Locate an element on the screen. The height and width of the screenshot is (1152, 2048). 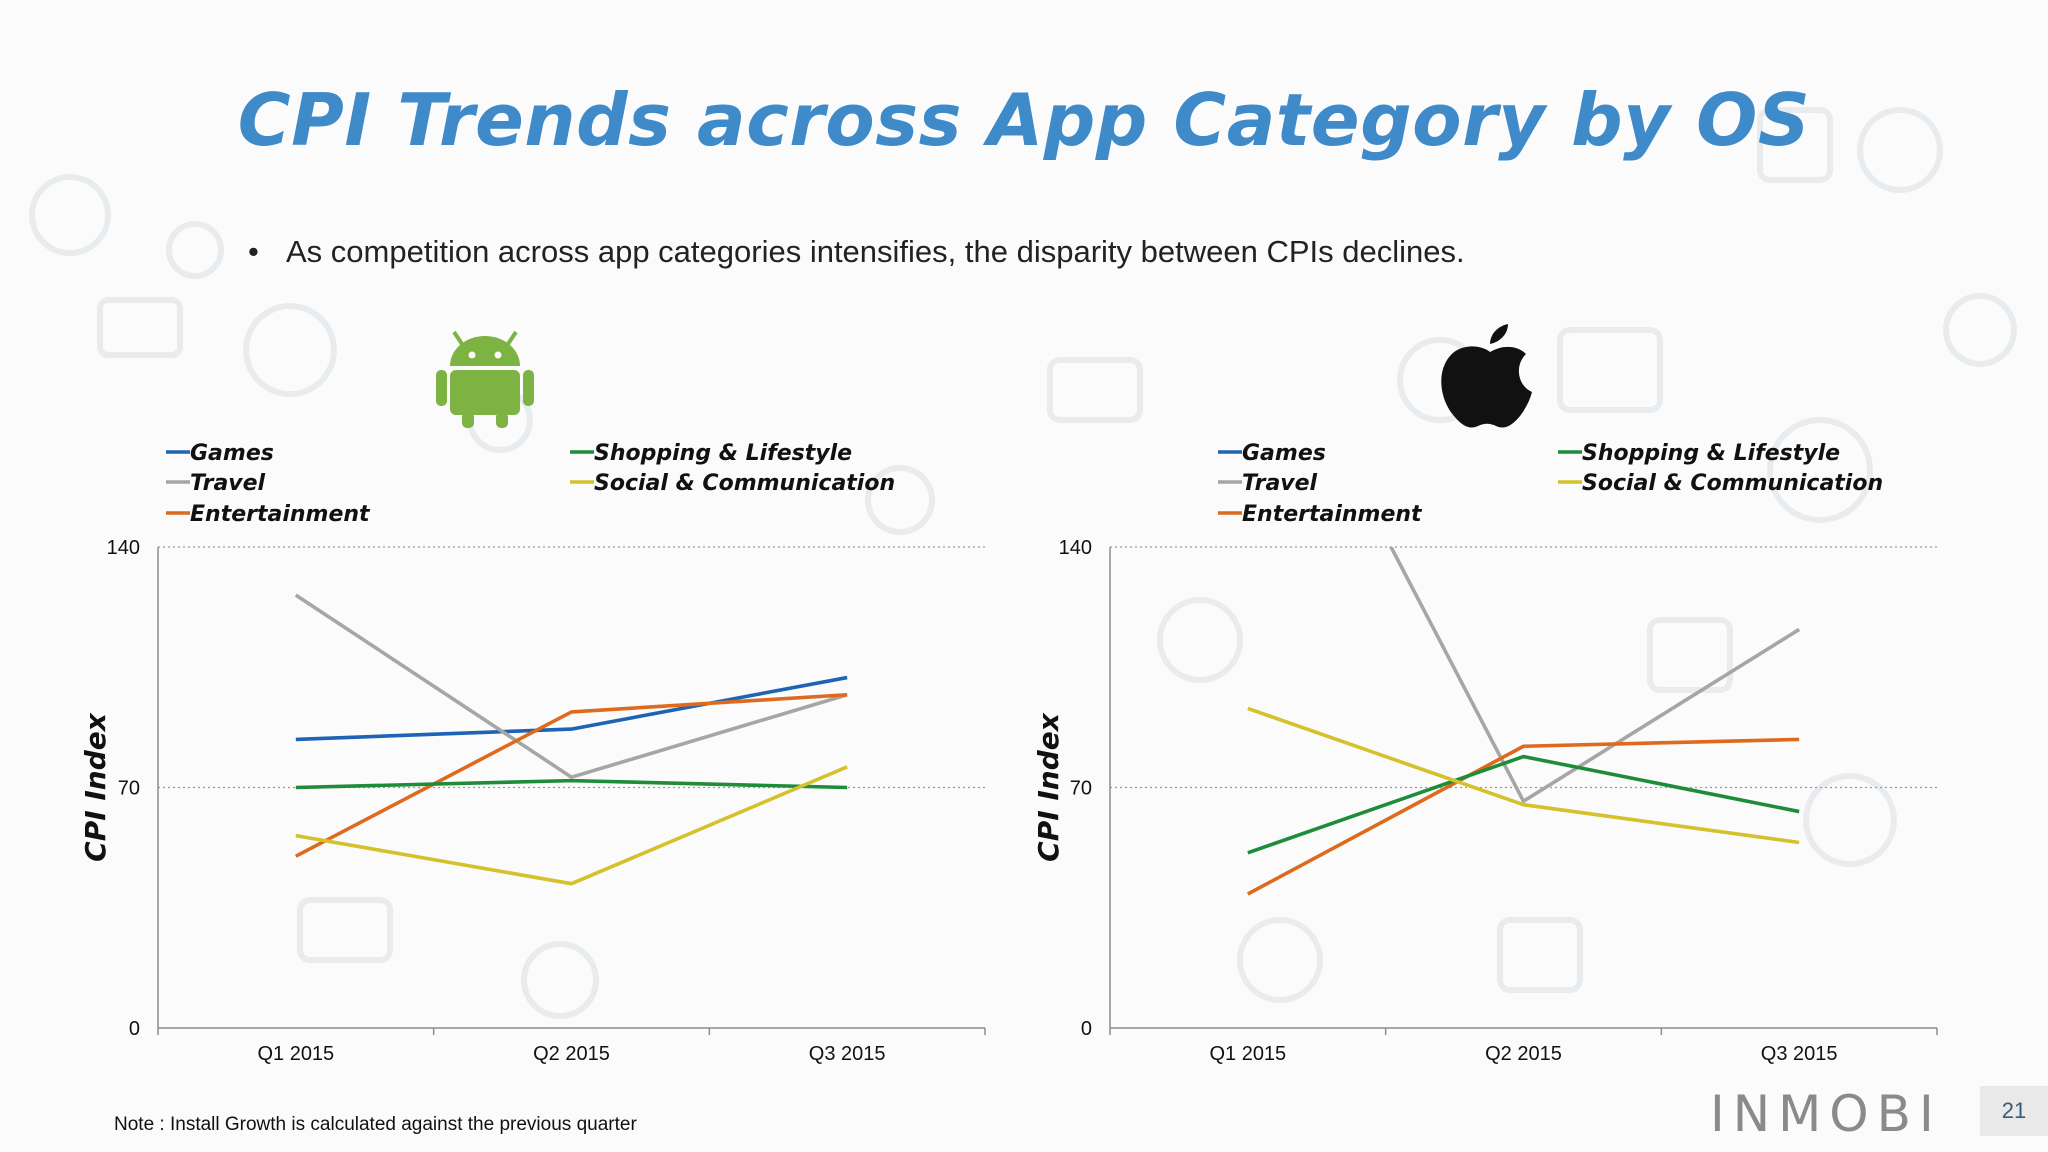
android-series-group is located at coordinates (571, 739).